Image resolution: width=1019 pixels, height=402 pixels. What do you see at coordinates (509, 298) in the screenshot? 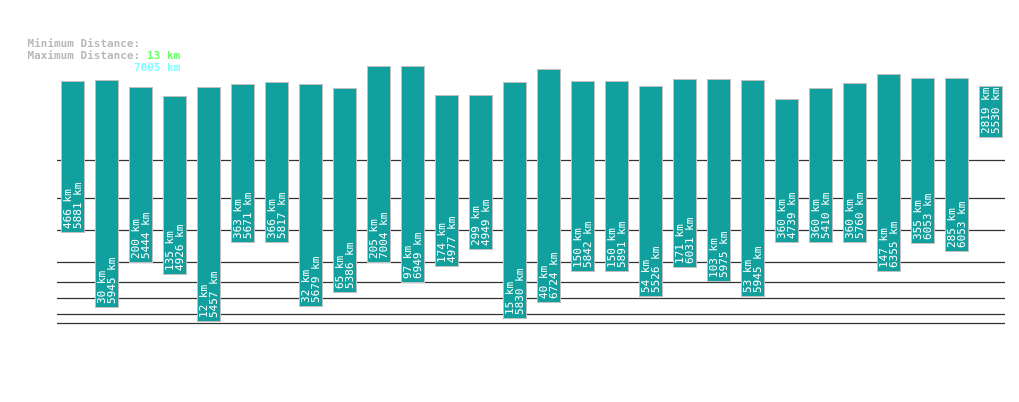
I see `bar-min-label: 15 km` at bounding box center [509, 298].